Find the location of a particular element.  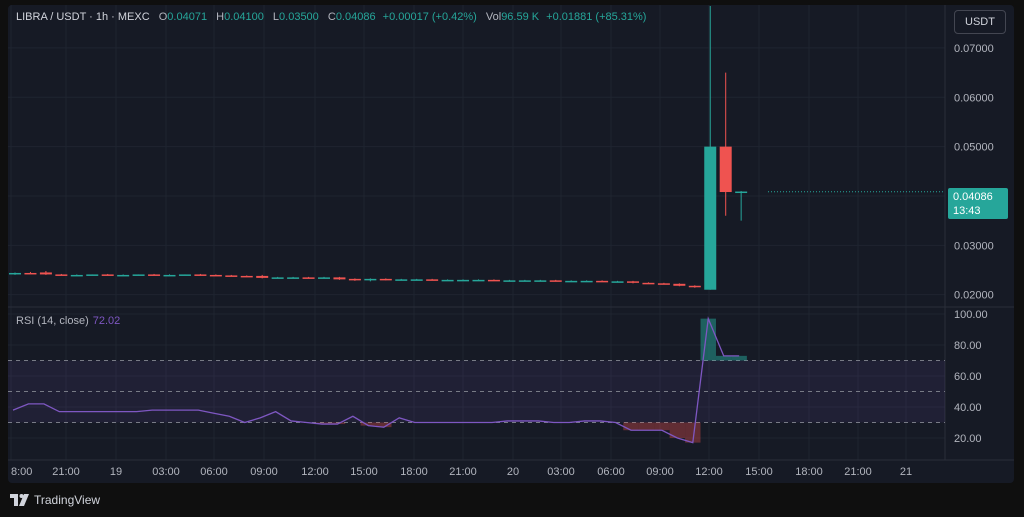

rsi-band is located at coordinates (476, 391).